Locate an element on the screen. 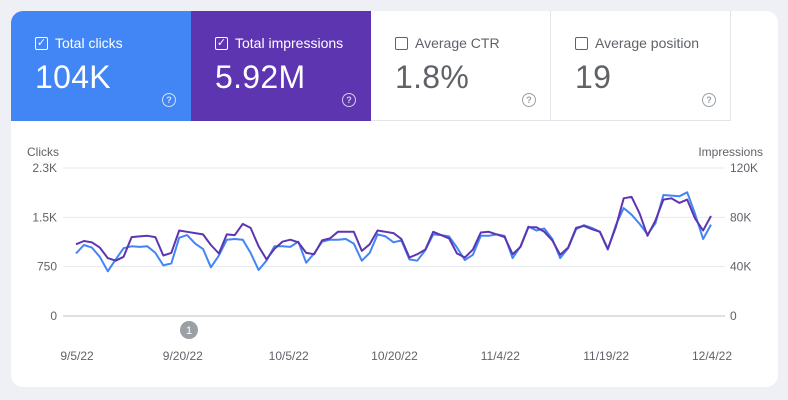  tile-value: 5.92M is located at coordinates (260, 77).